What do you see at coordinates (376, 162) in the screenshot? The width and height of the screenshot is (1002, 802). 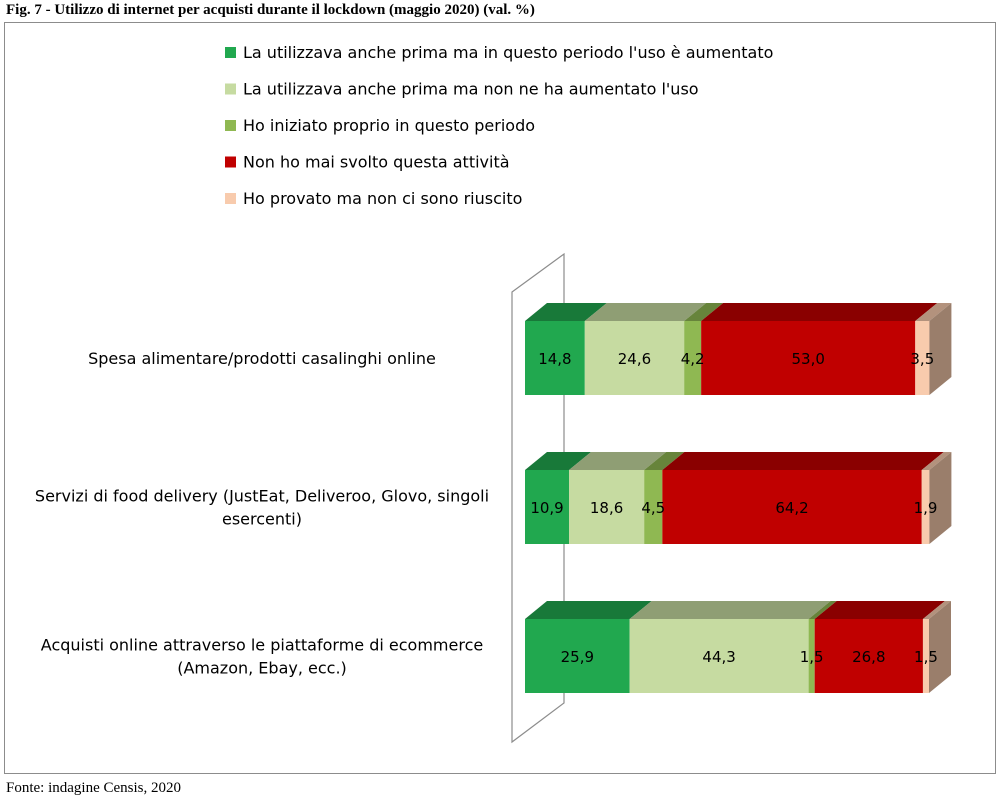 I see `legend-label-4: Non ho mai svolto questa attività` at bounding box center [376, 162].